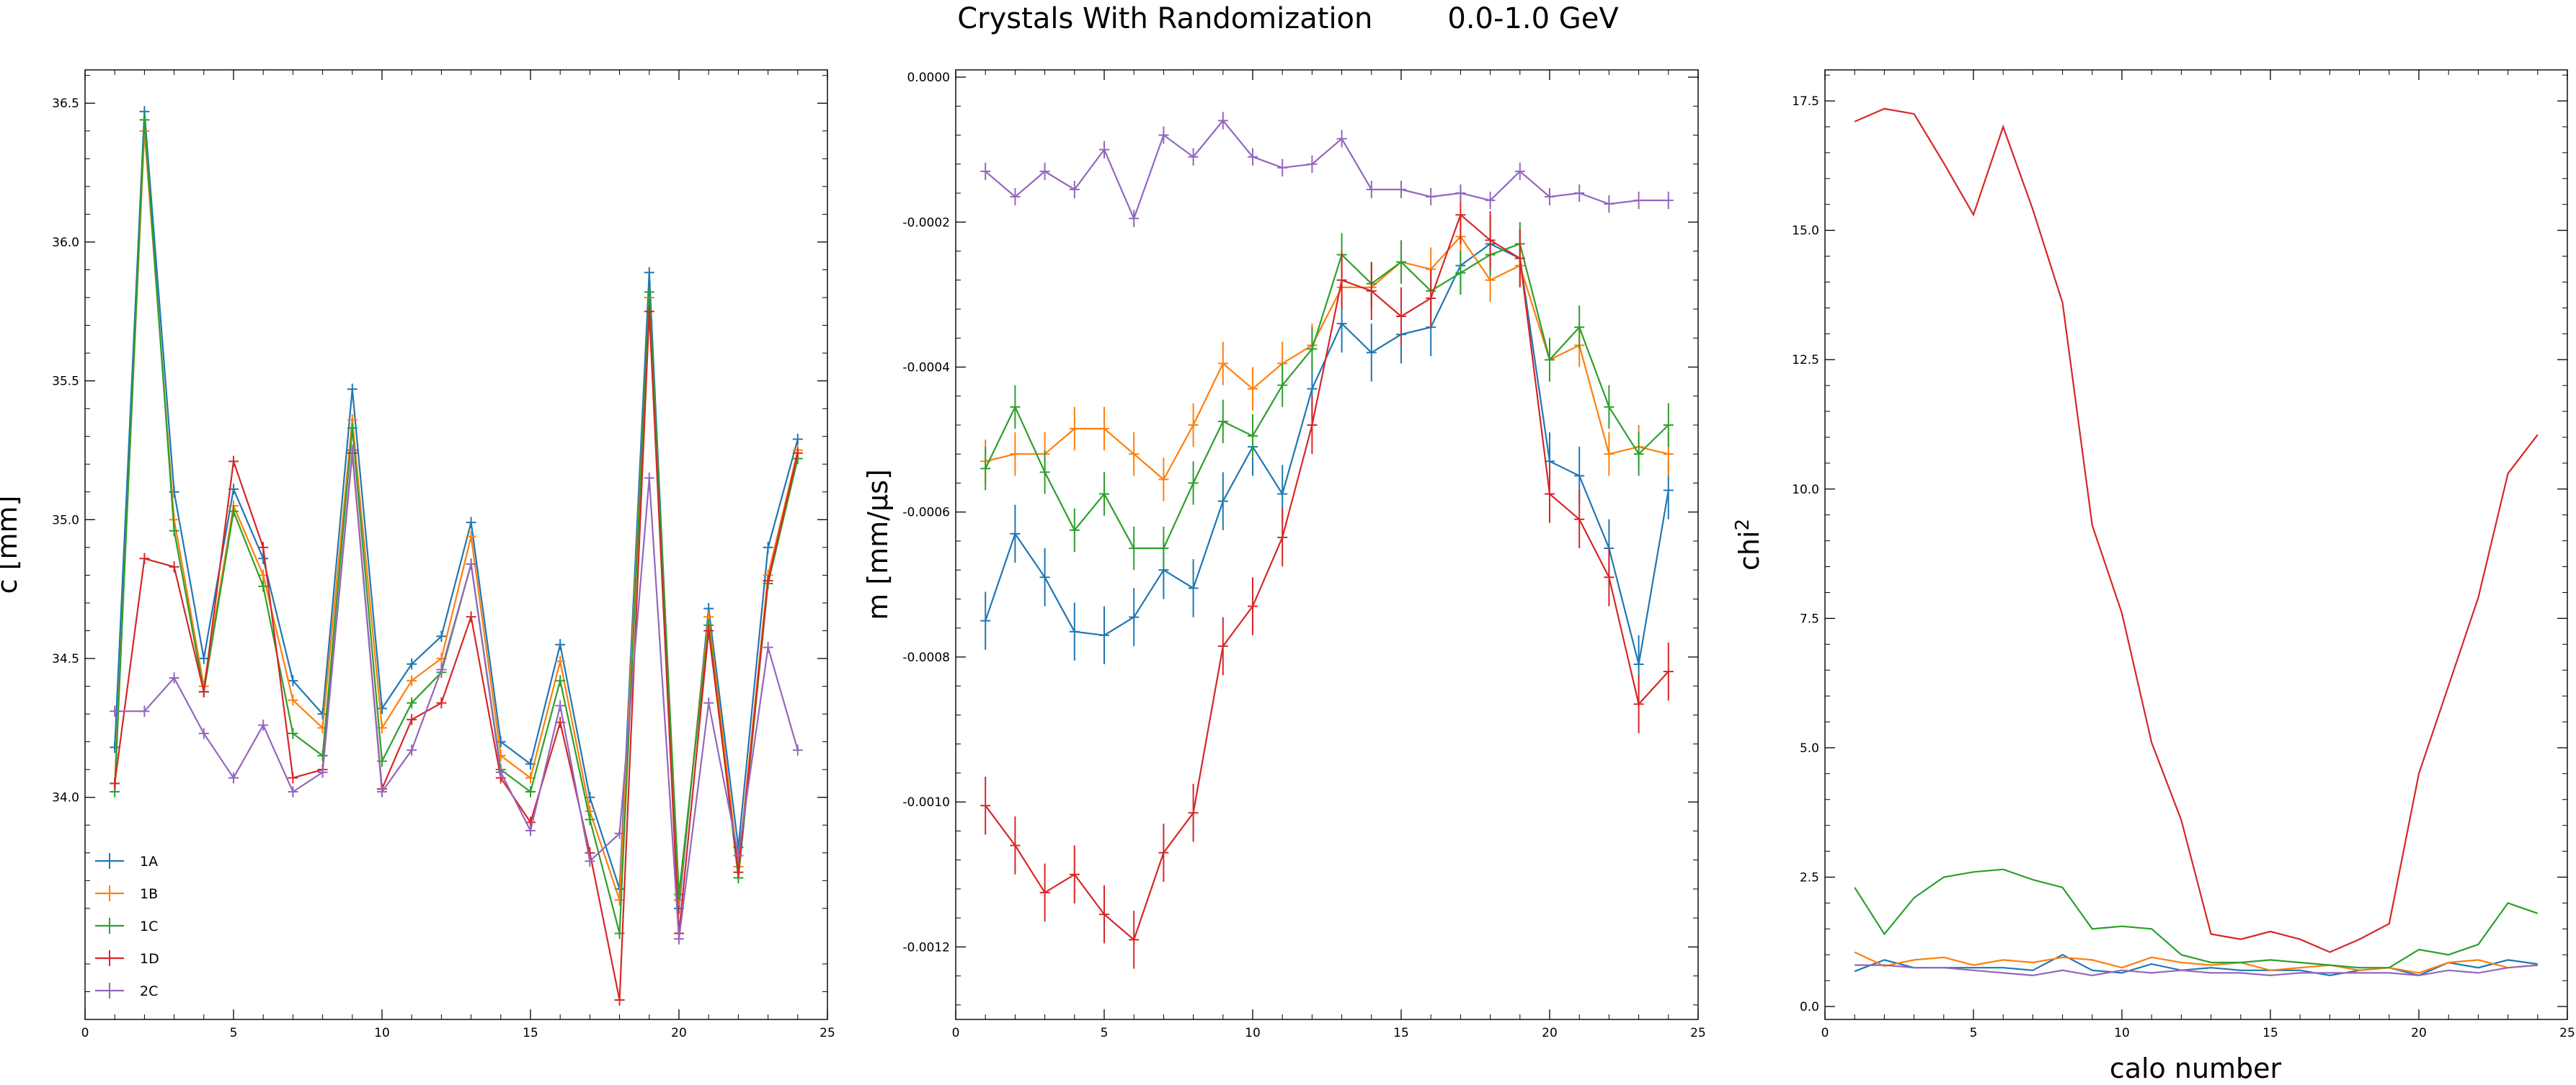 The width and height of the screenshot is (2576, 1085). Describe the element at coordinates (1805, 231) in the screenshot. I see `y-tick-label: 15.0` at that location.